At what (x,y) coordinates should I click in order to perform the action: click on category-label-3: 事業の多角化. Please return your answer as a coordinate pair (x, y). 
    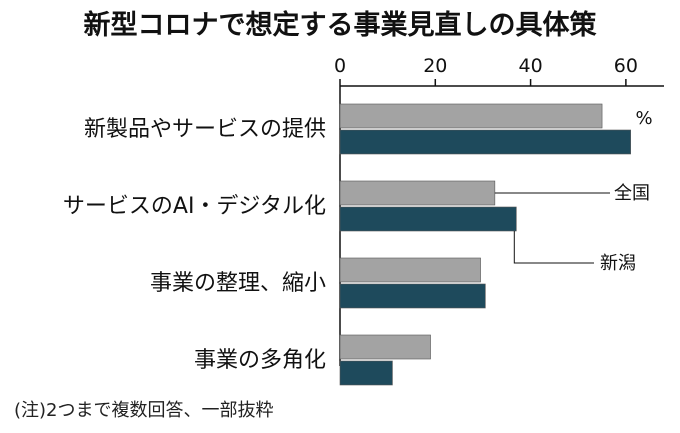
    Looking at the image, I should click on (260, 360).